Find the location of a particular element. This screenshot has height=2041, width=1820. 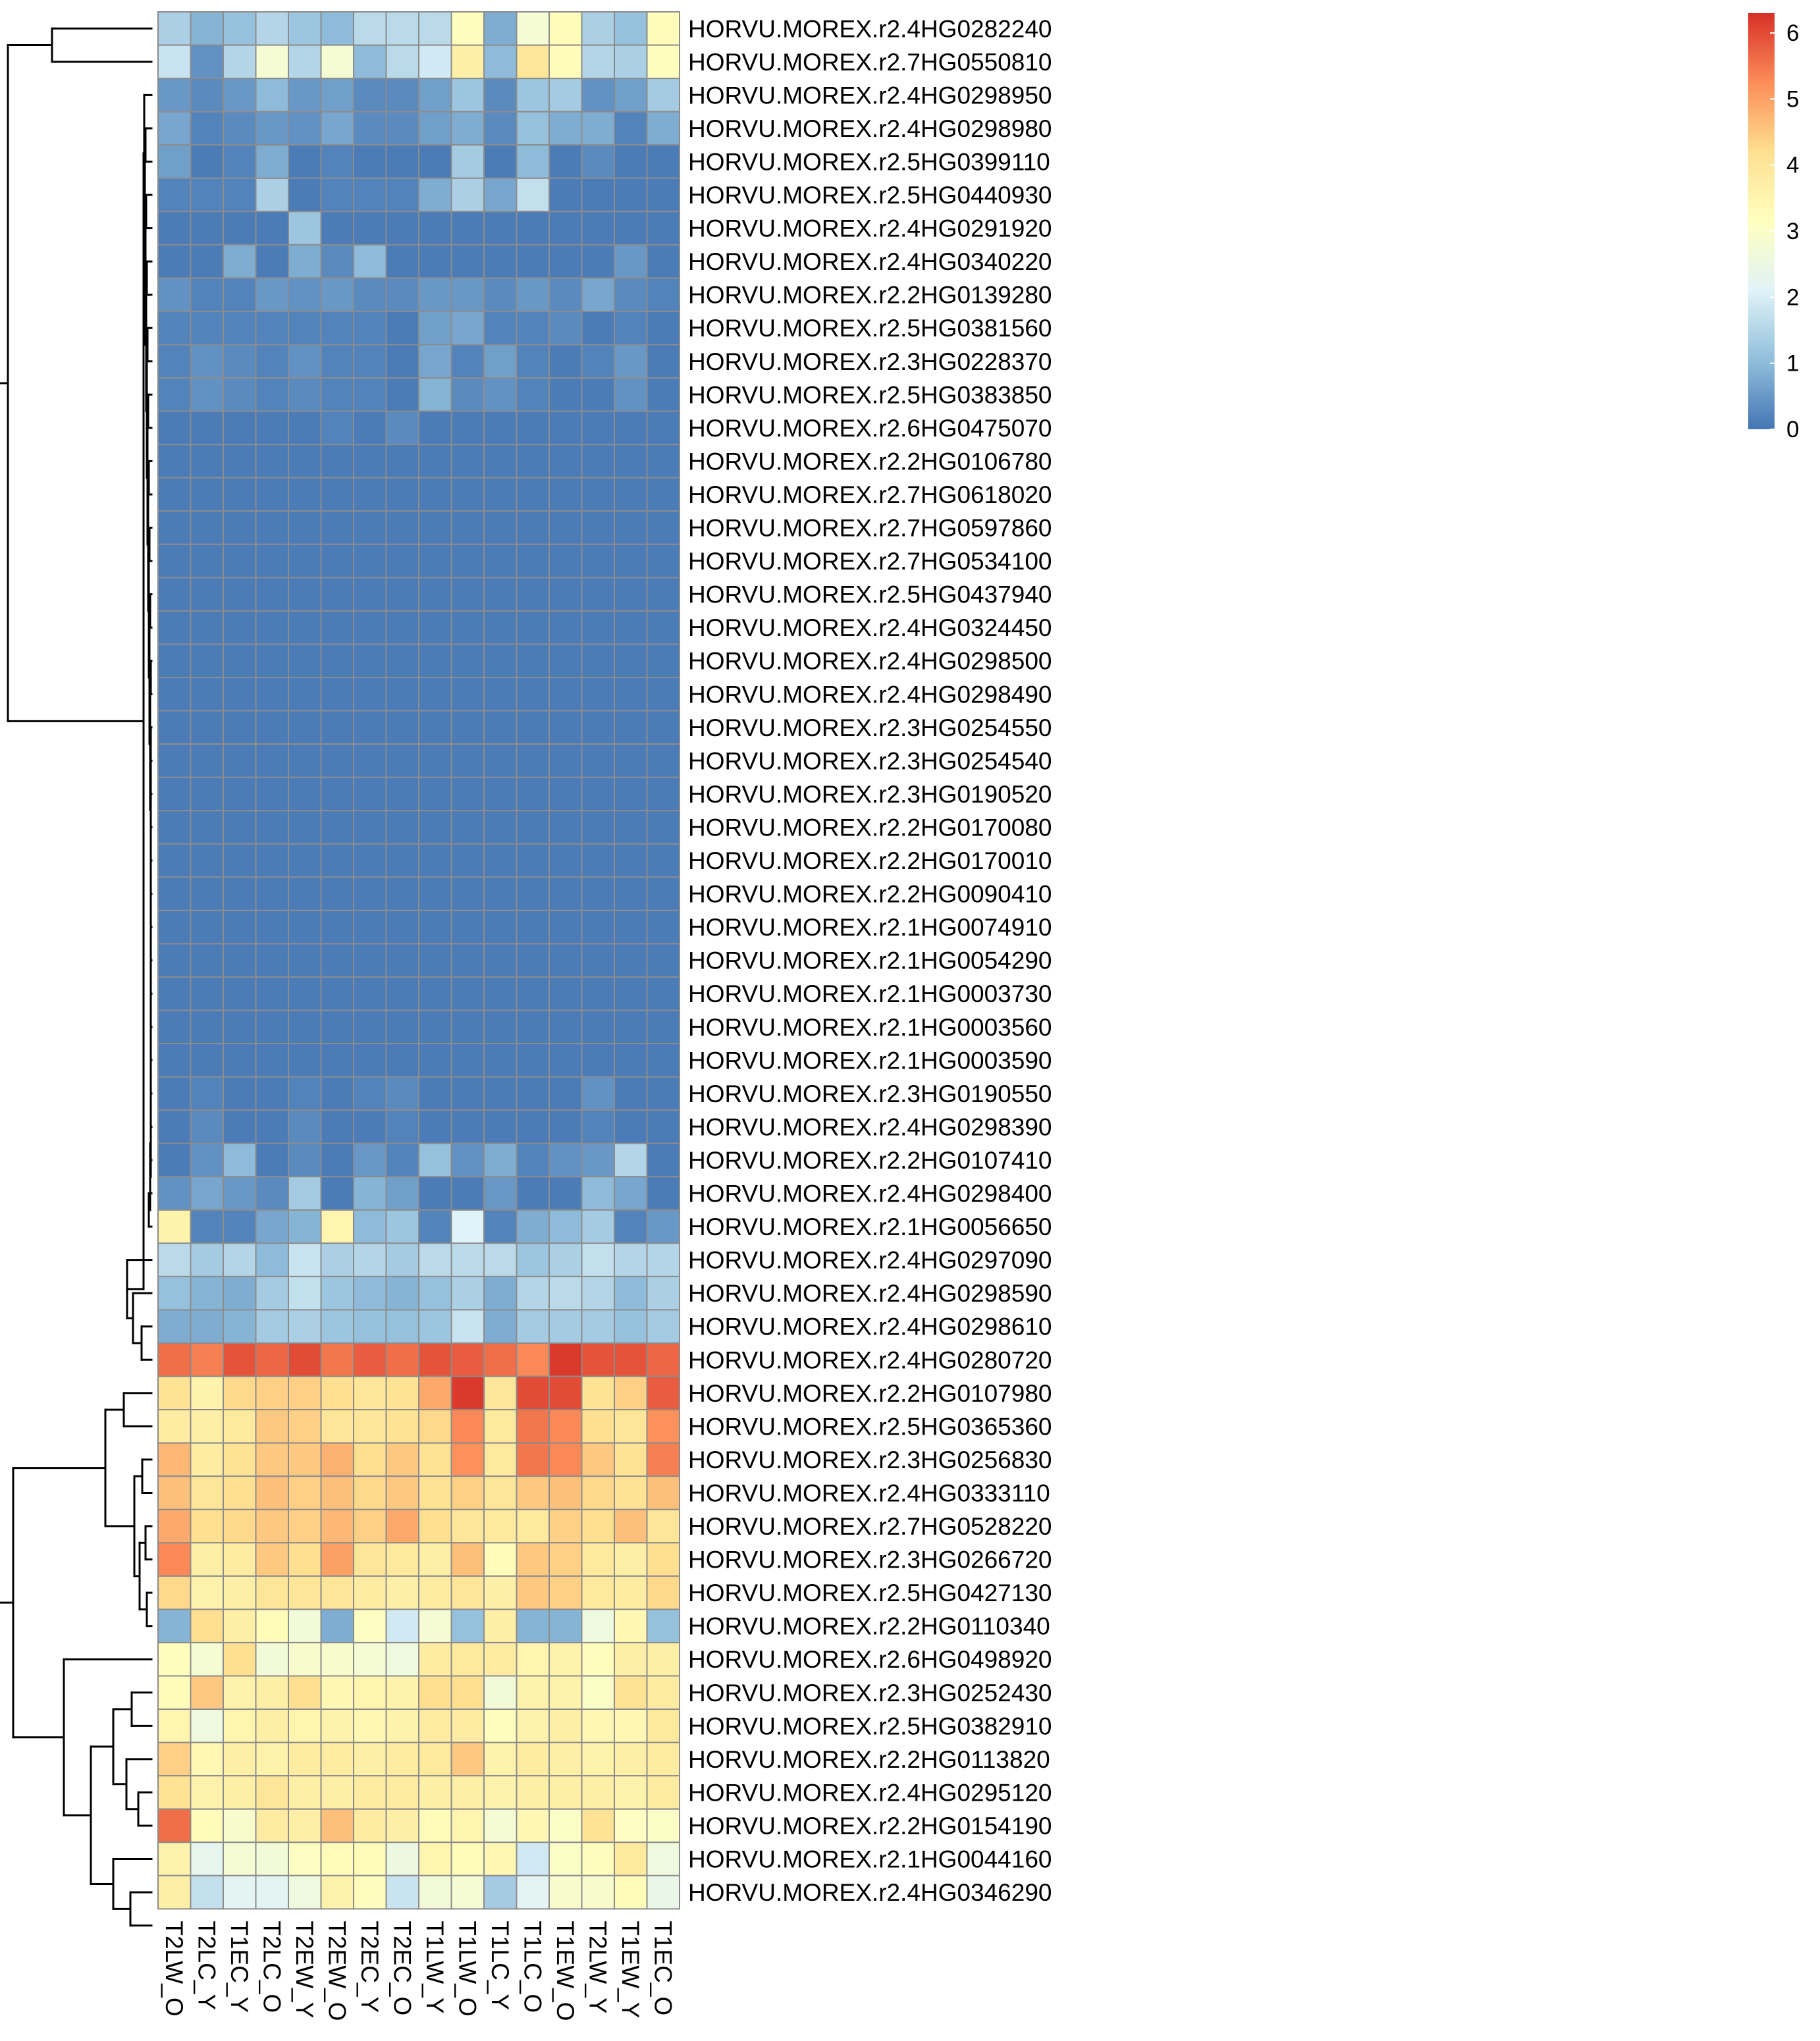

row-label: HORVU.MOREX.r2.1HG0056650 is located at coordinates (870, 1226).